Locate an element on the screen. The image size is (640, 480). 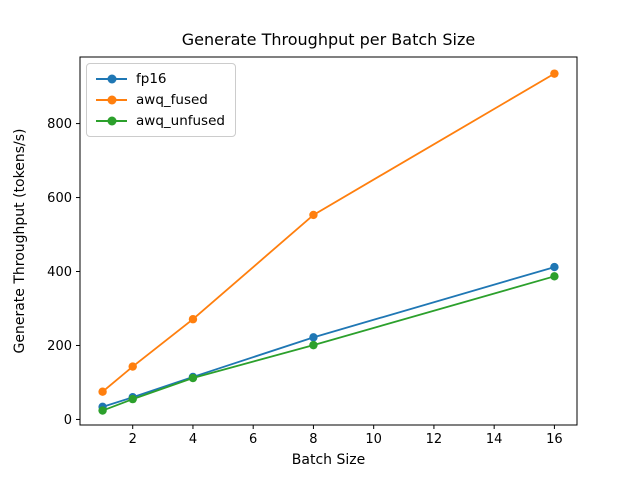
legend: fp16 awq_fused awq_unfused is located at coordinates (161, 100).